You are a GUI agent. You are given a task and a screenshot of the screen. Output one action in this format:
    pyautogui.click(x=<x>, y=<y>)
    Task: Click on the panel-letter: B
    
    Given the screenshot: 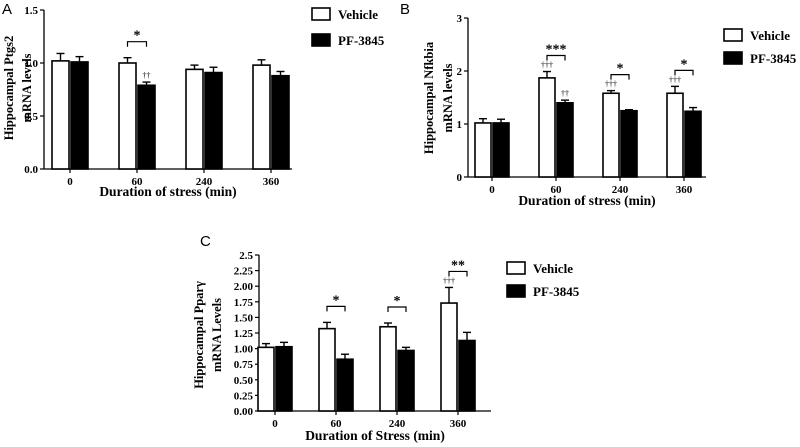 What is the action you would take?
    pyautogui.click(x=405, y=9)
    